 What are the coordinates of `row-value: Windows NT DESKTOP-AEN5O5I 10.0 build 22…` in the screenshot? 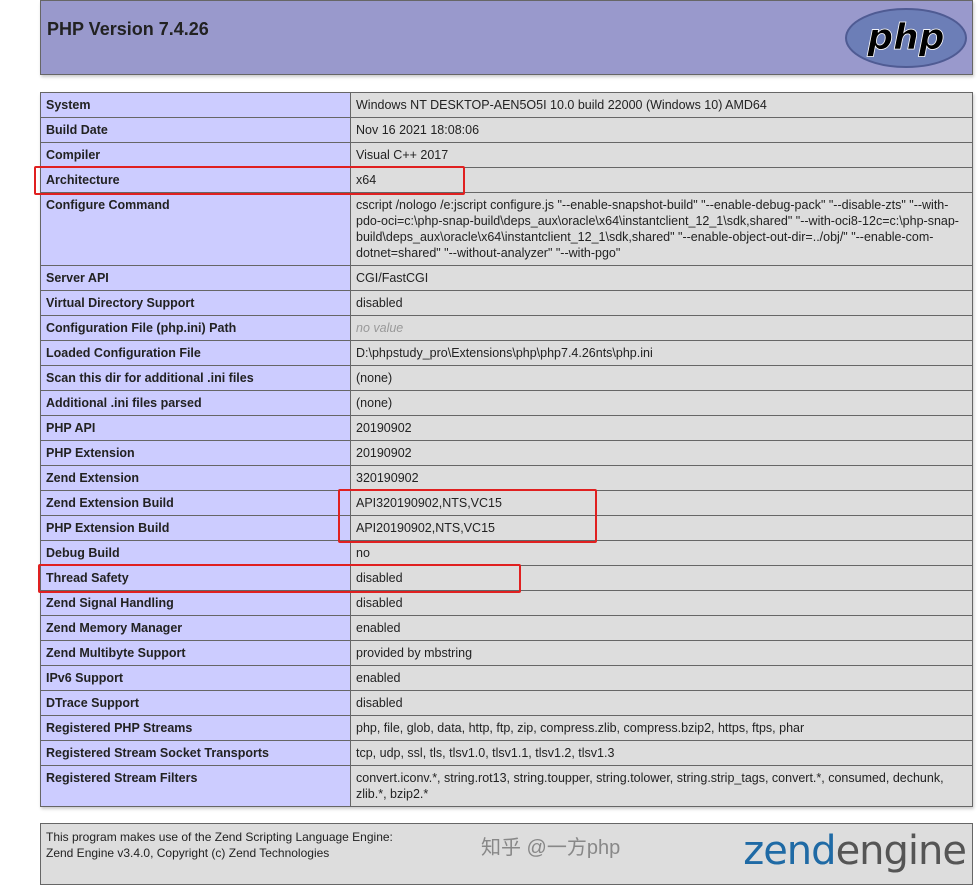 It's located at (661, 105).